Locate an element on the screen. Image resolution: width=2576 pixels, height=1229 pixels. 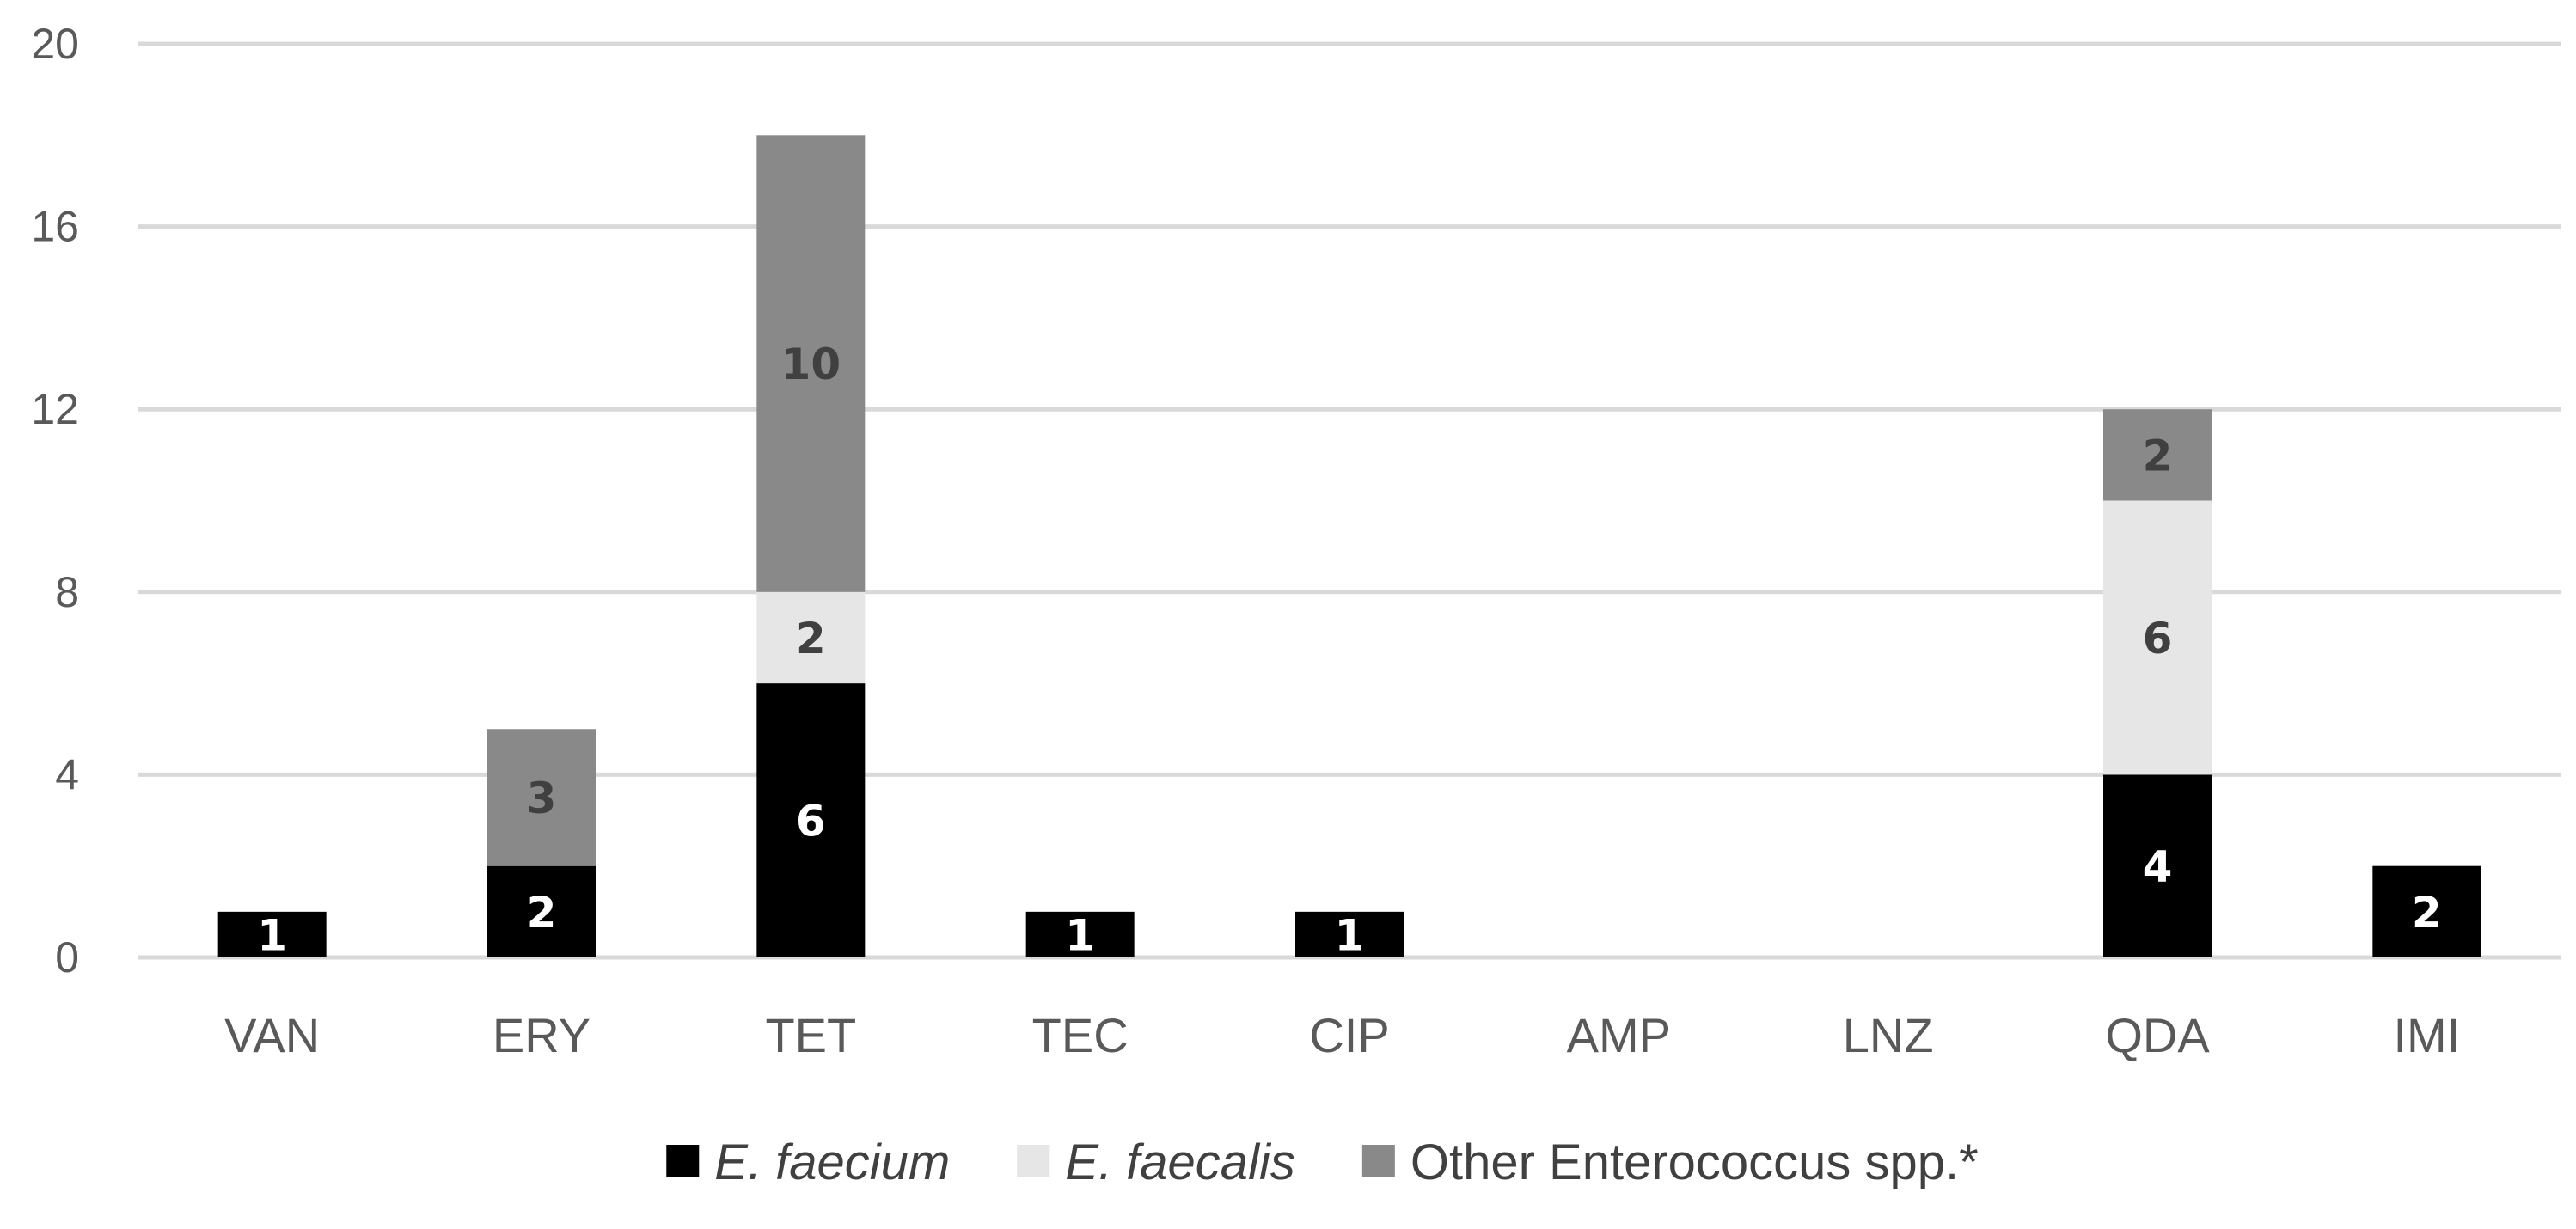
x-tick-label-tet: TET is located at coordinates (810, 1035).